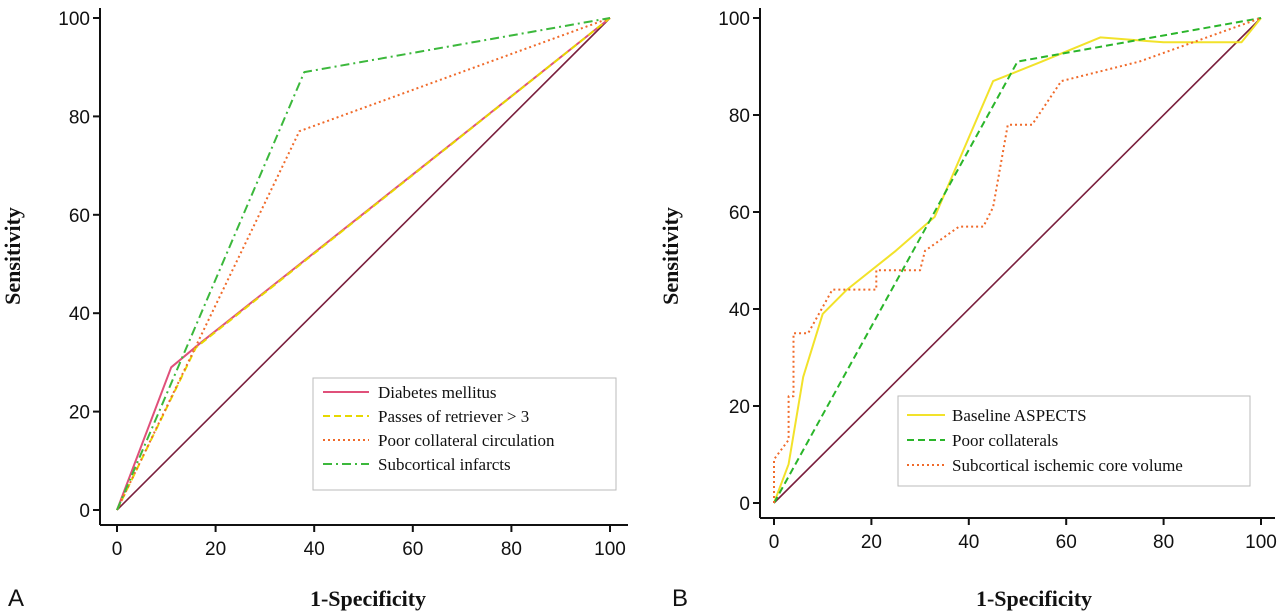  Describe the element at coordinates (1019, 415) in the screenshot. I see `legend-label: Baseline ASPECTS` at that location.